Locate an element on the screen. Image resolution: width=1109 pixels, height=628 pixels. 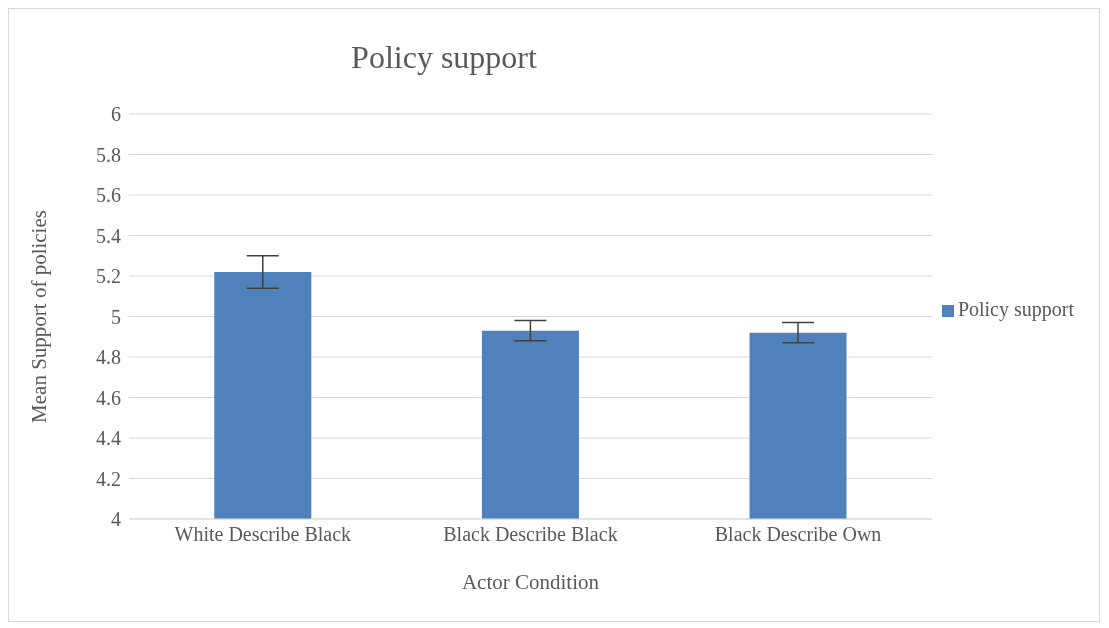
x-axis-title: Actor Condition is located at coordinates (530, 582).